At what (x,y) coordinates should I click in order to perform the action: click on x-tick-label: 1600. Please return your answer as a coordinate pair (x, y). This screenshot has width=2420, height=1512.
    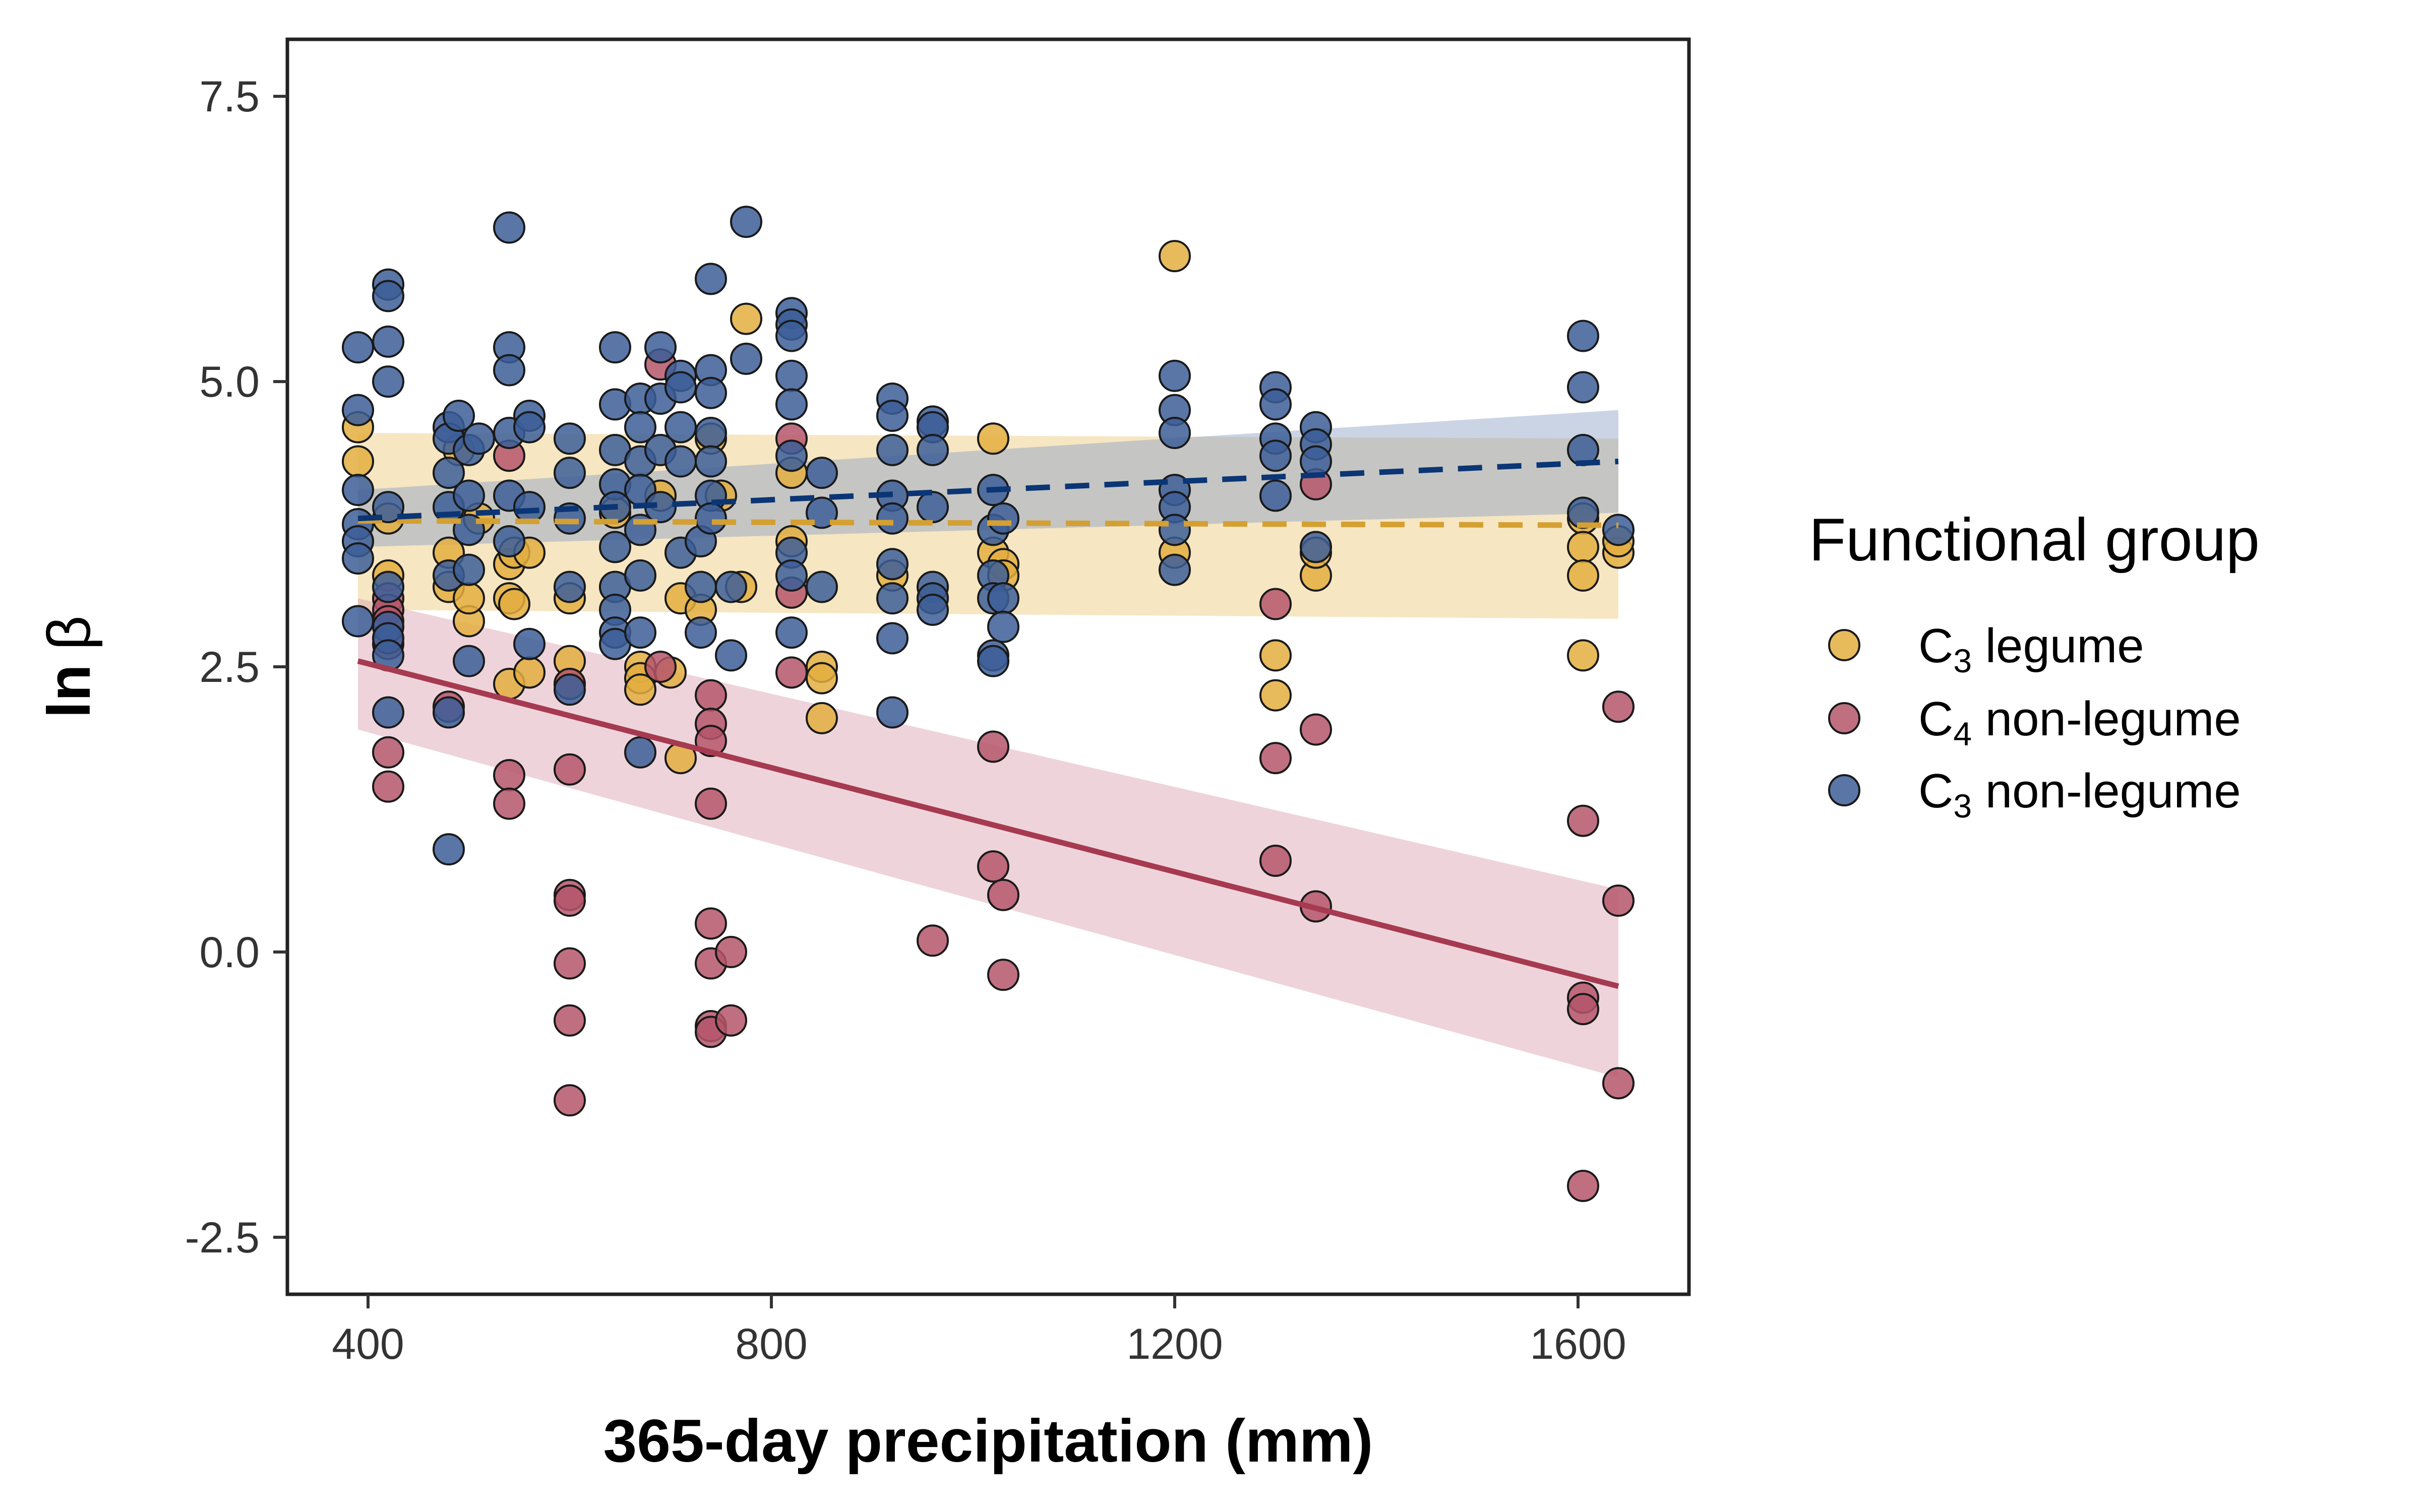
    Looking at the image, I should click on (1578, 1344).